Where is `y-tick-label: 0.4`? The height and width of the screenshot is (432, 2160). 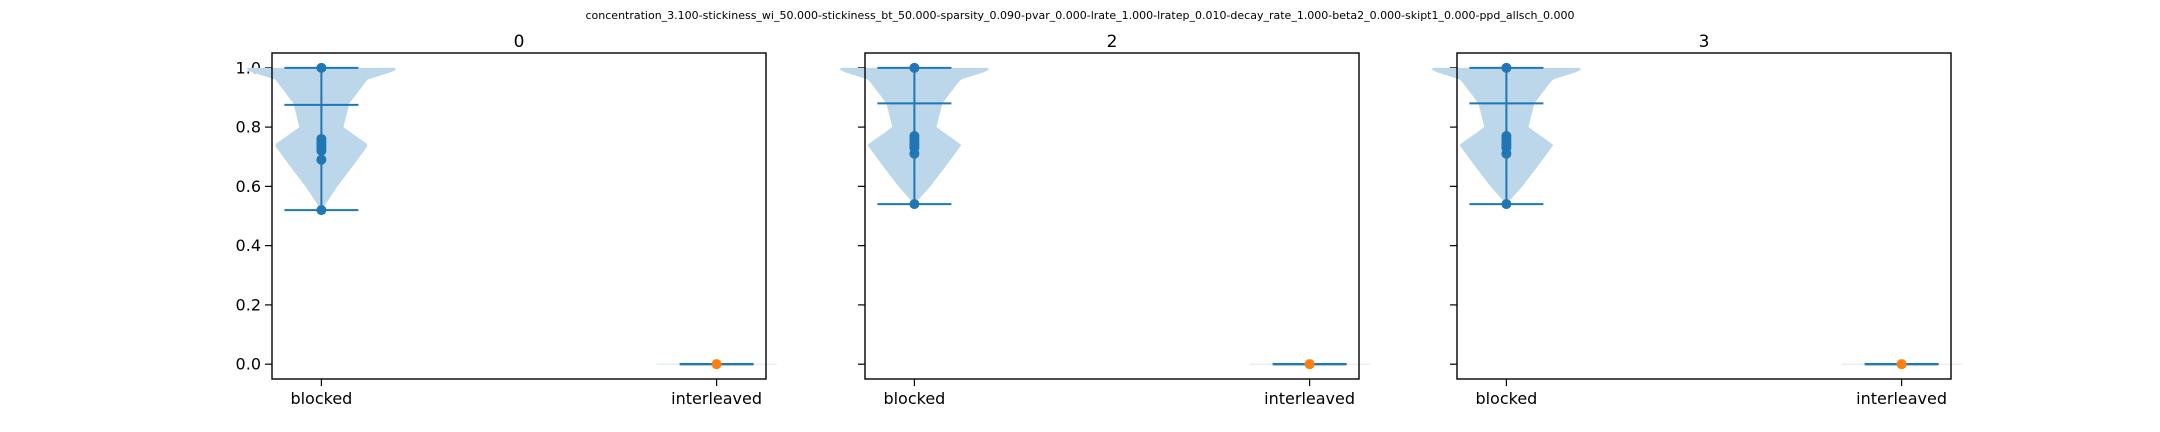
y-tick-label: 0.4 is located at coordinates (248, 245).